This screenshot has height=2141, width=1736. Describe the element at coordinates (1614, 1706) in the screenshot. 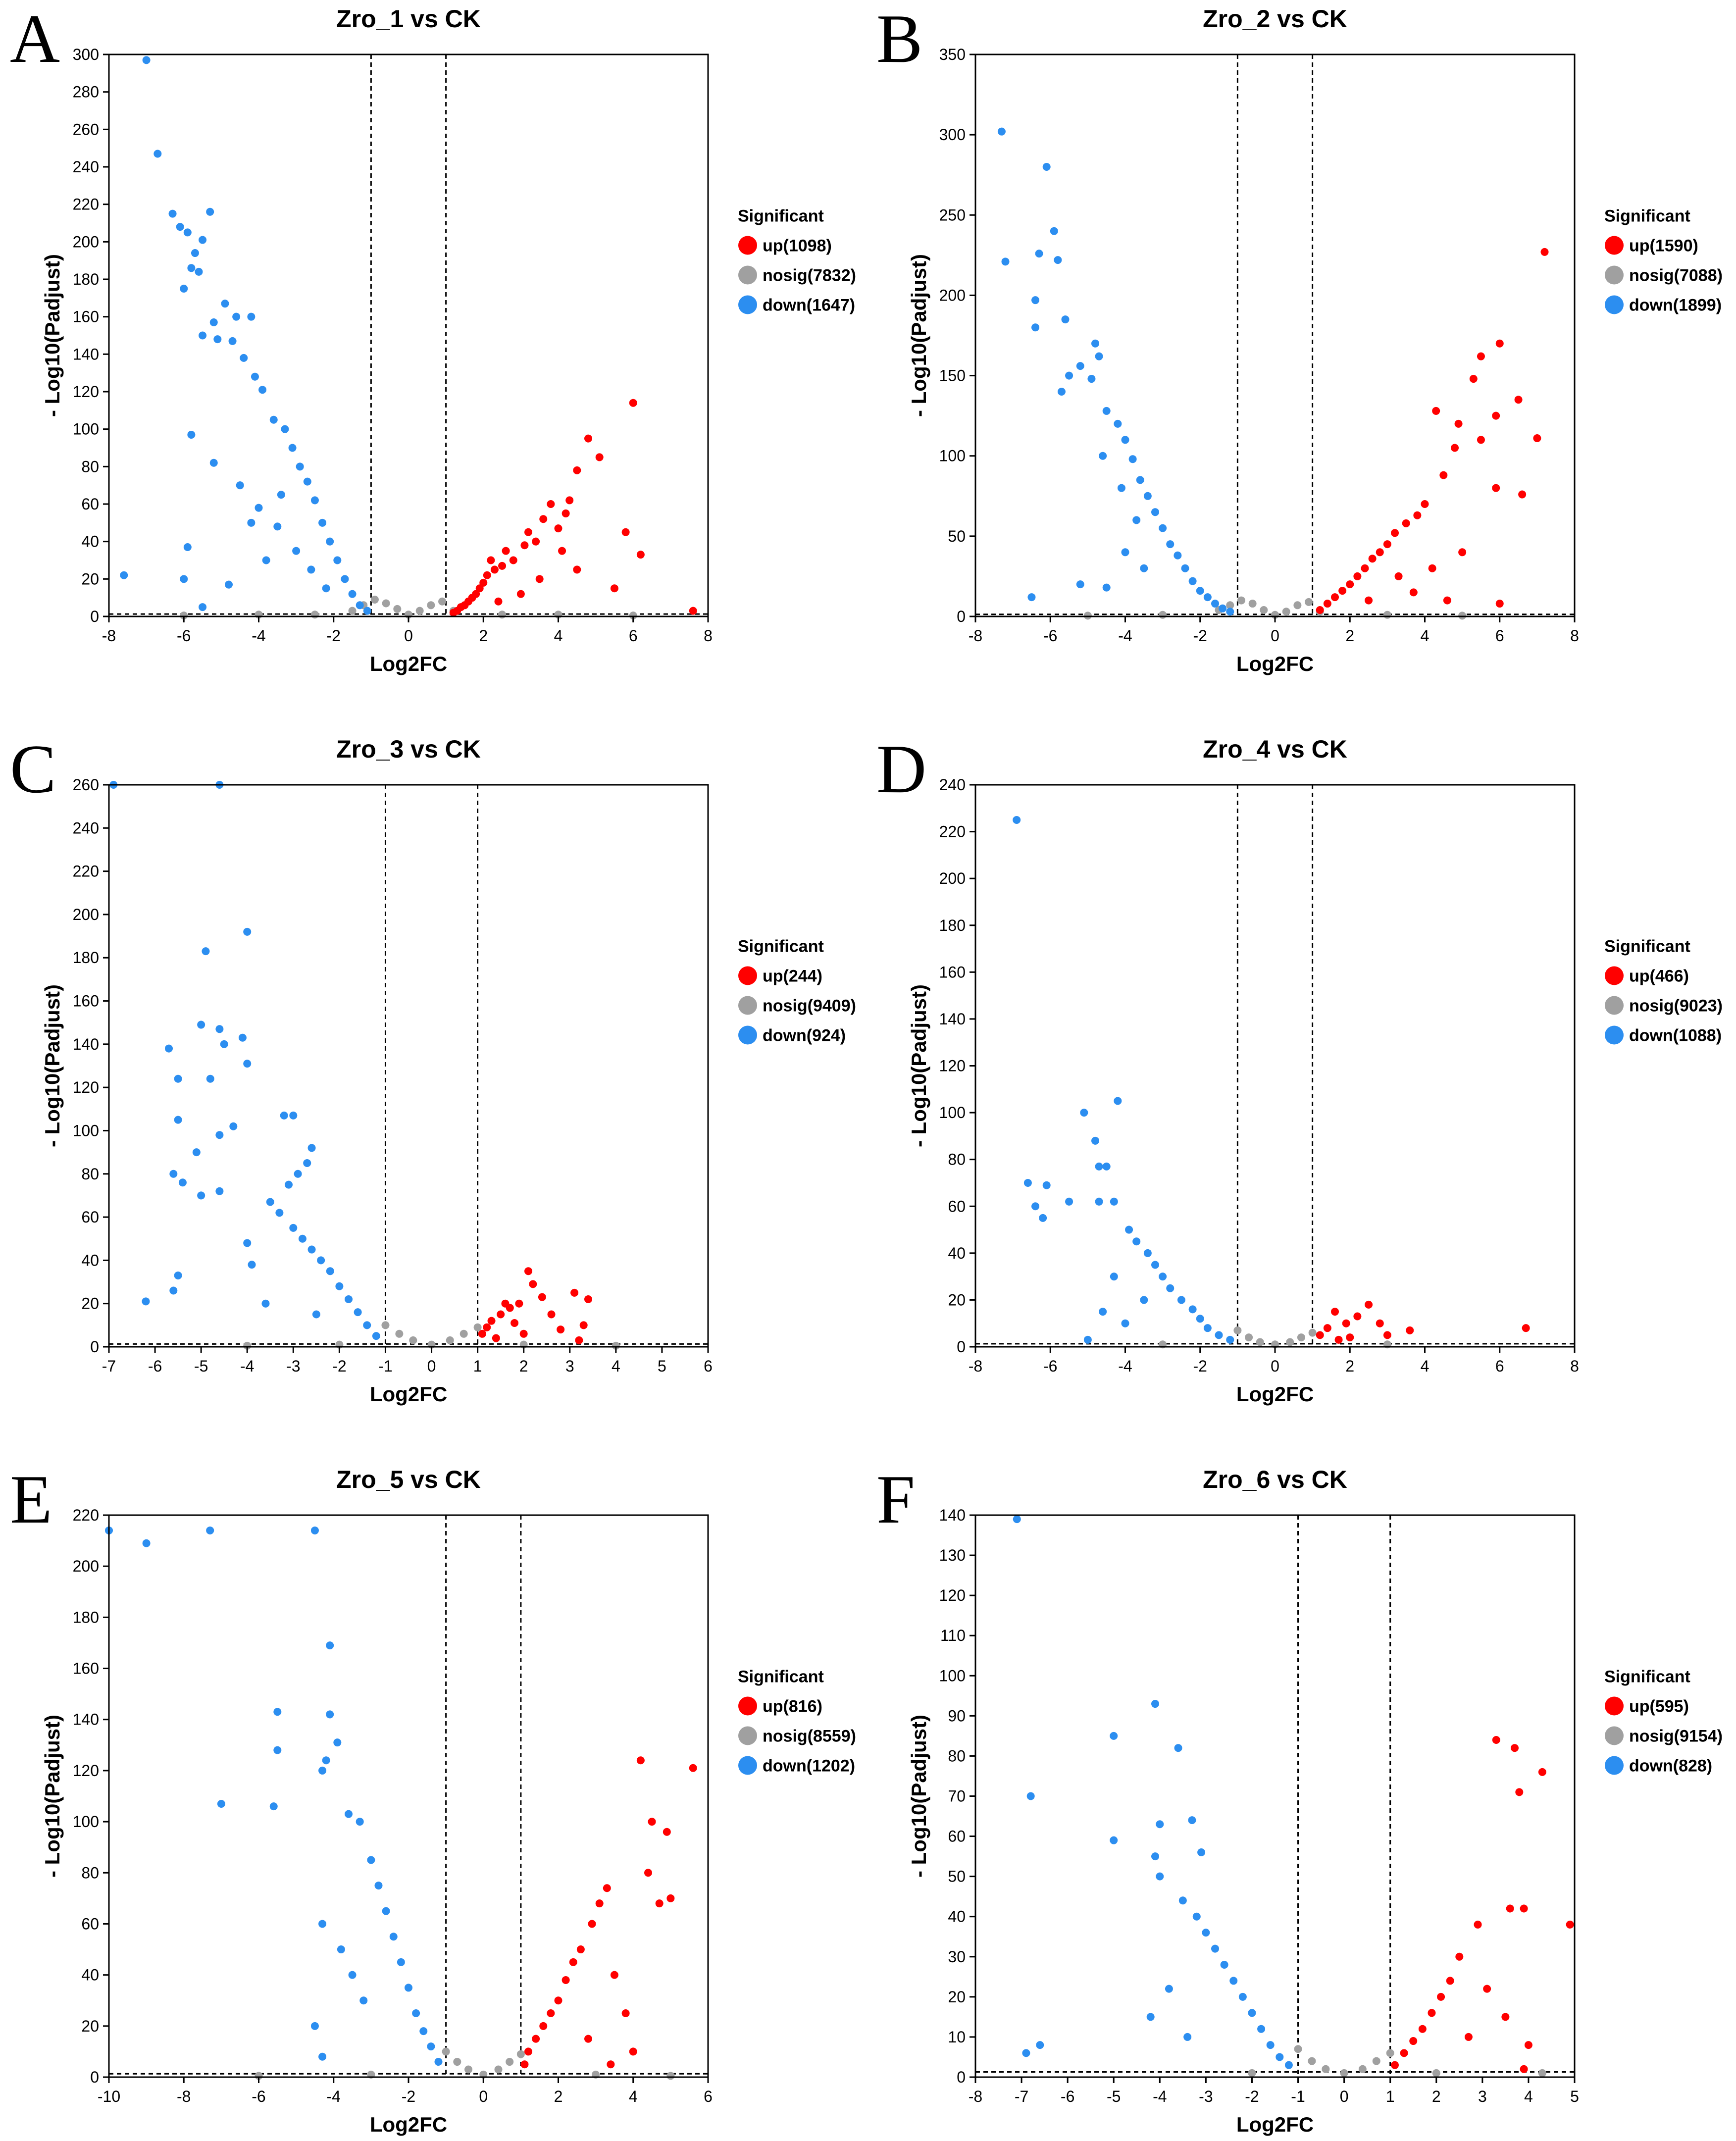

I see `legend-marker-up` at that location.